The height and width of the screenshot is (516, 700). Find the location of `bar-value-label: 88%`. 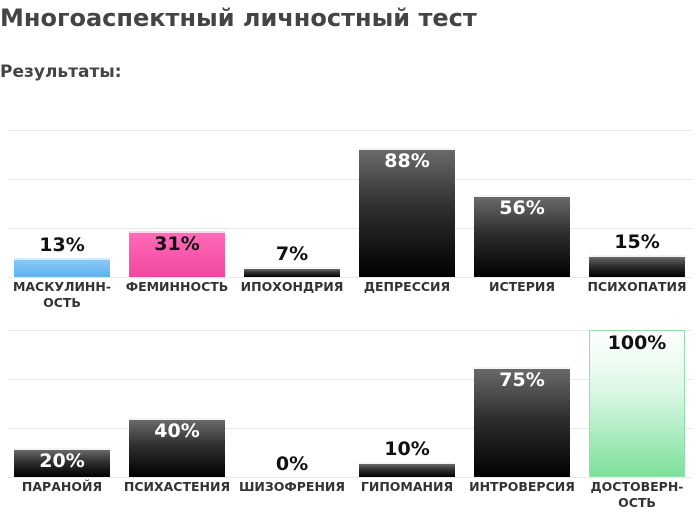

bar-value-label: 88% is located at coordinates (407, 161).